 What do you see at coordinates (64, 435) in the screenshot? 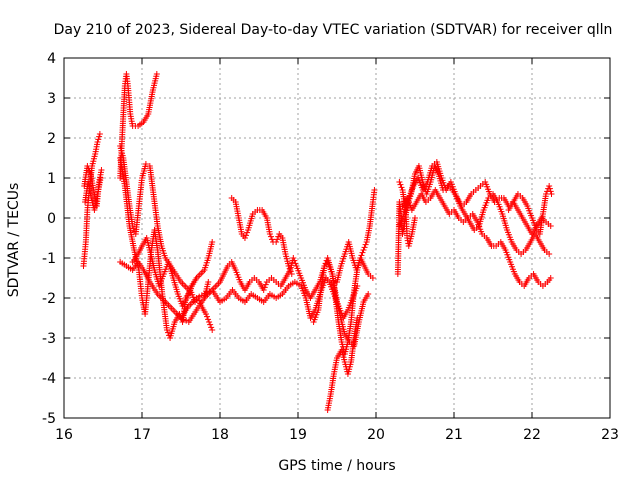
I see `x-tick-label: 16` at bounding box center [64, 435].